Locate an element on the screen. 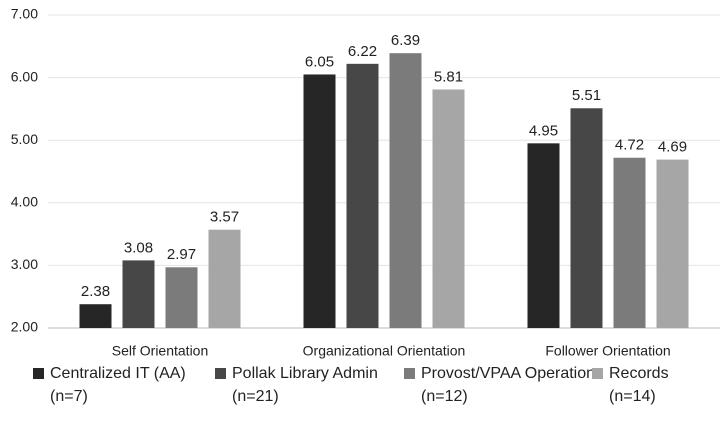 This screenshot has height=438, width=722. data-label: 4.69 is located at coordinates (672, 147).